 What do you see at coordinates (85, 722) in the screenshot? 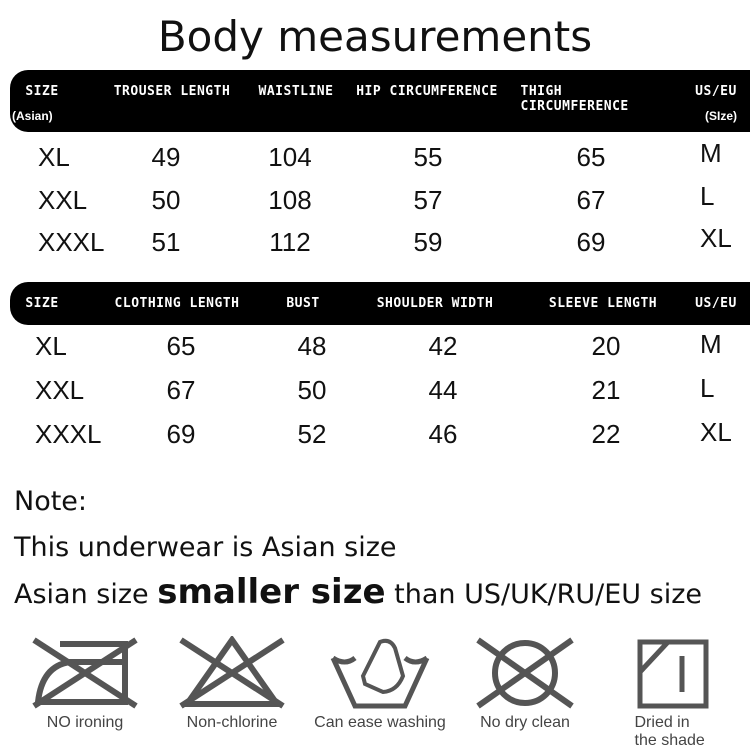
I see `care-label: NO ironing` at bounding box center [85, 722].